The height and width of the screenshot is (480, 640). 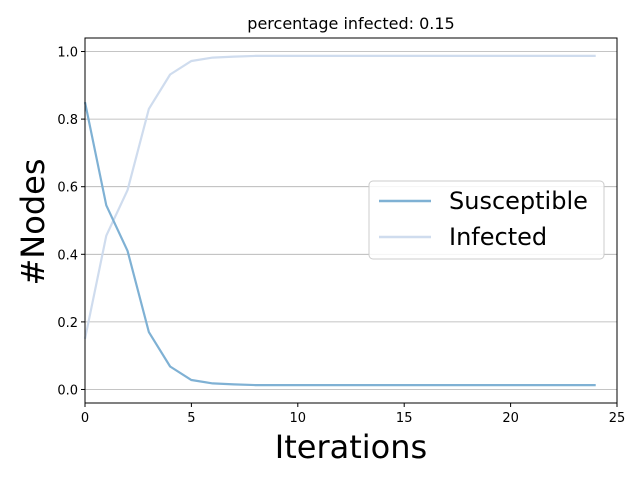 I want to click on y-tick-label: 0.2, so click(x=67, y=323).